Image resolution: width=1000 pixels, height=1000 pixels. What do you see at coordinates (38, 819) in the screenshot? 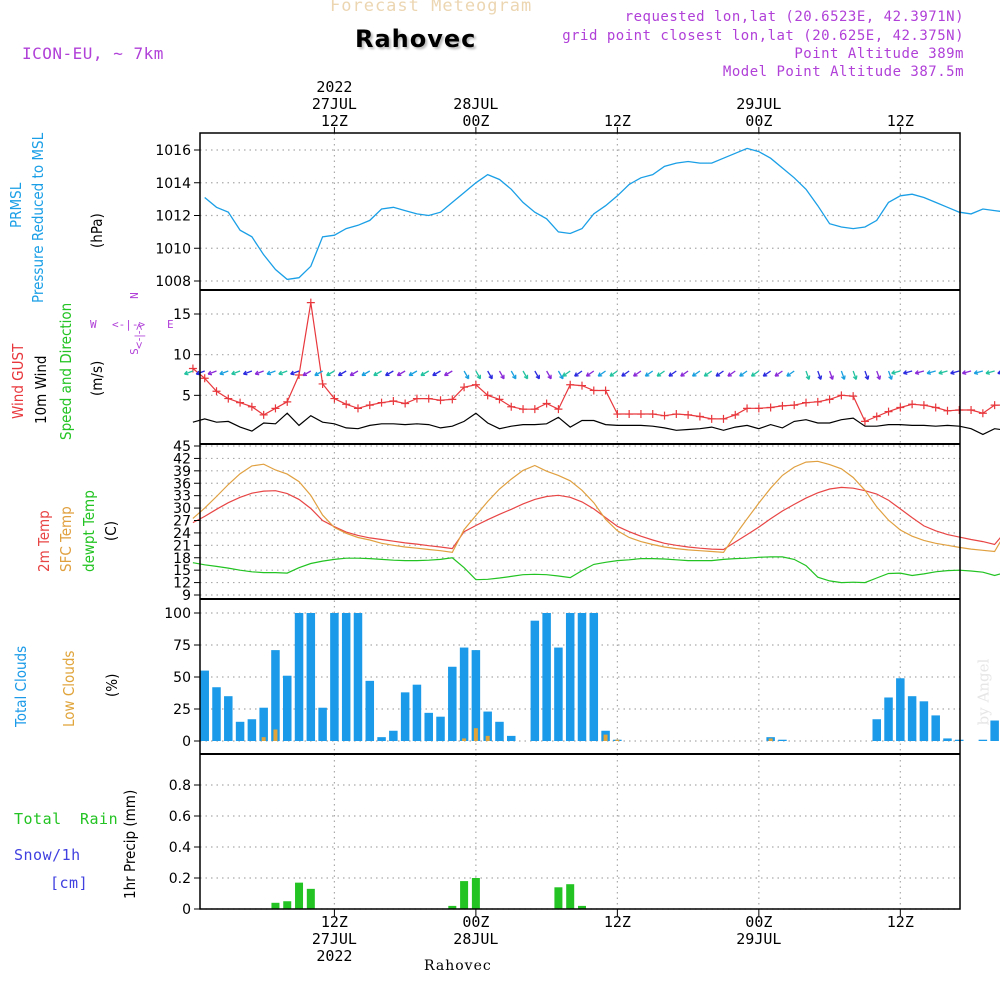
I see `precip-total-label: Total` at bounding box center [38, 819].